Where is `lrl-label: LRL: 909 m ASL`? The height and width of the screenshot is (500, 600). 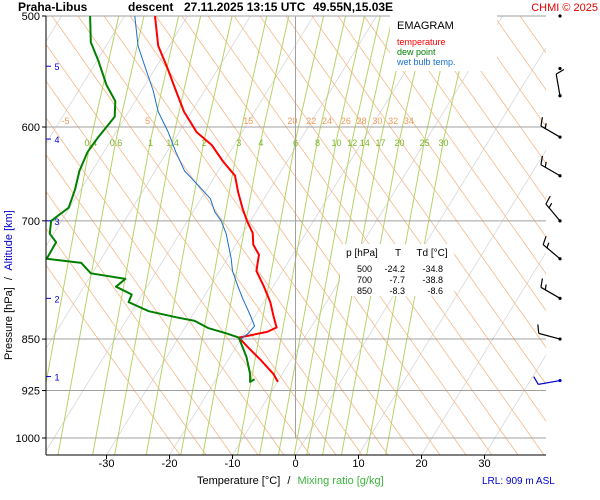 lrl-label: LRL: 909 m ASL is located at coordinates (518, 481).